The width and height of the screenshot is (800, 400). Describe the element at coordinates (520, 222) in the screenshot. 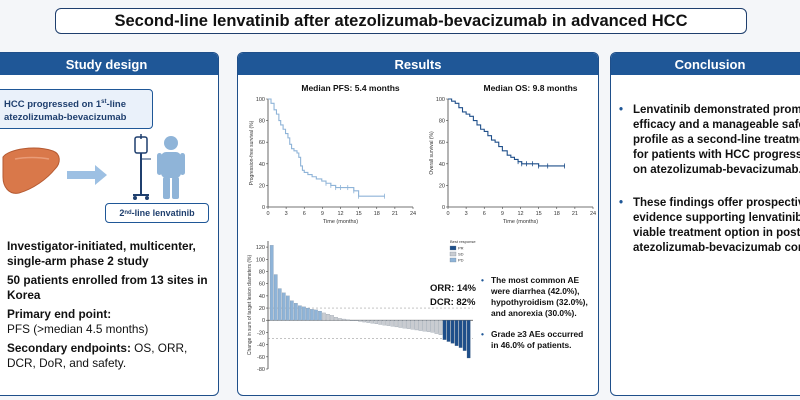

I see `os-xlabel: Time (months)` at that location.